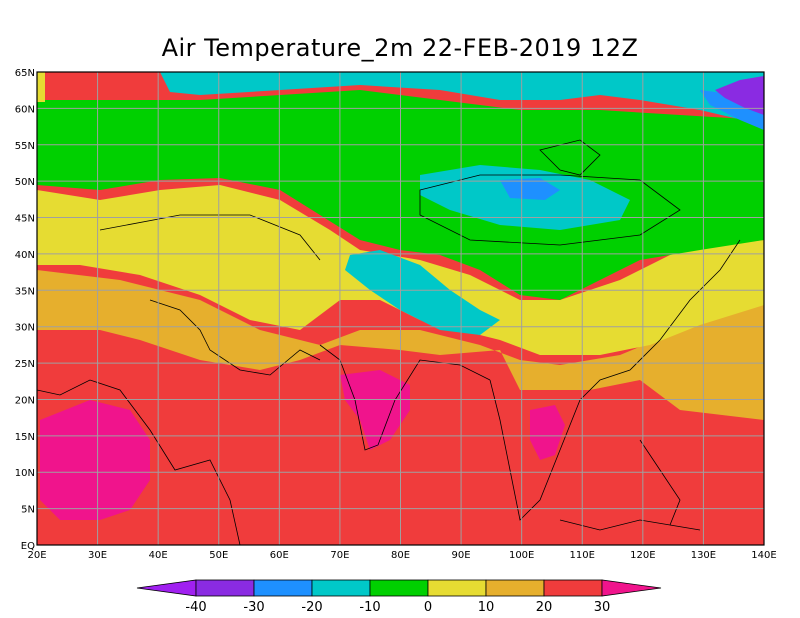  Describe the element at coordinates (461, 555) in the screenshot. I see `longitude-label: 90E` at that location.